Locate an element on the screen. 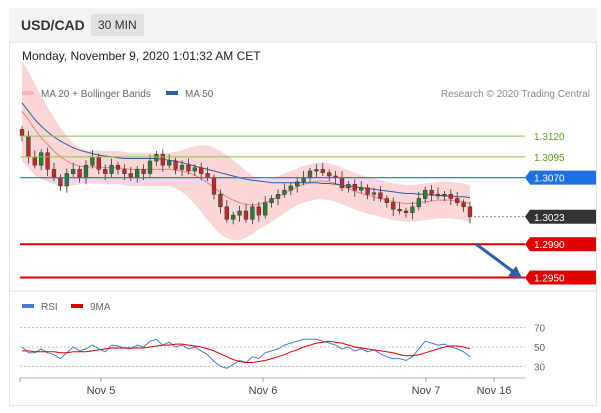  timeframe-button: 30 MIN is located at coordinates (117, 25).